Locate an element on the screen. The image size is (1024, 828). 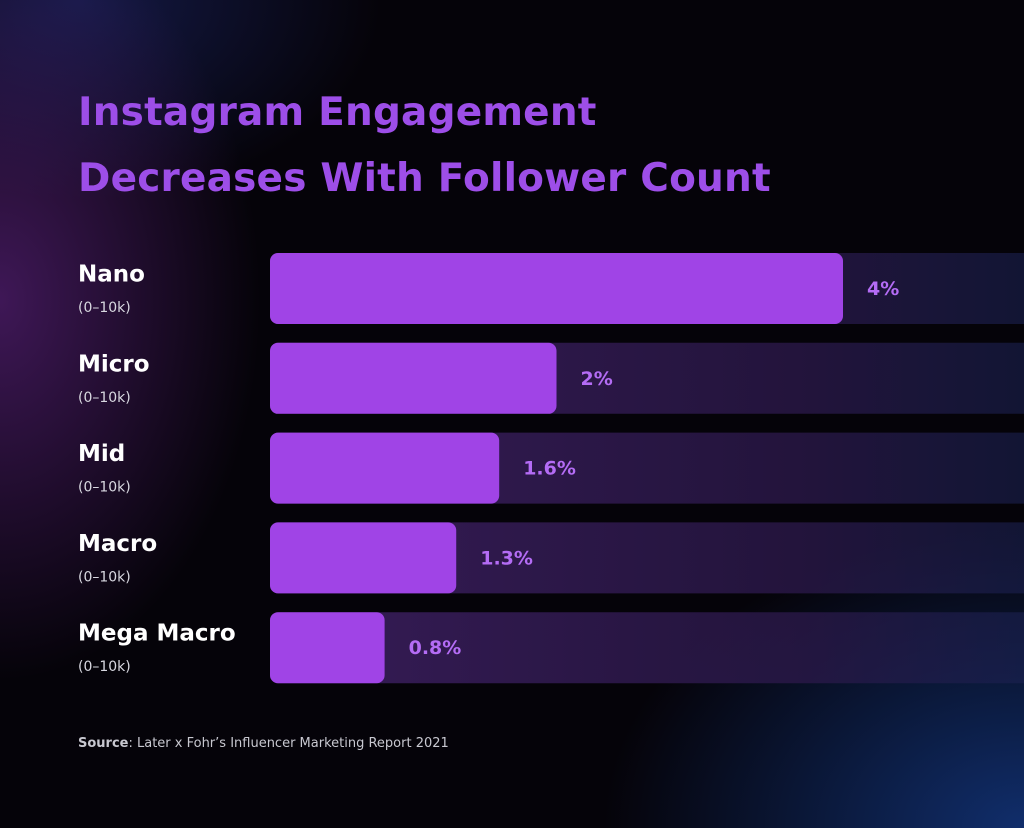
category-label: Micro is located at coordinates (114, 364).